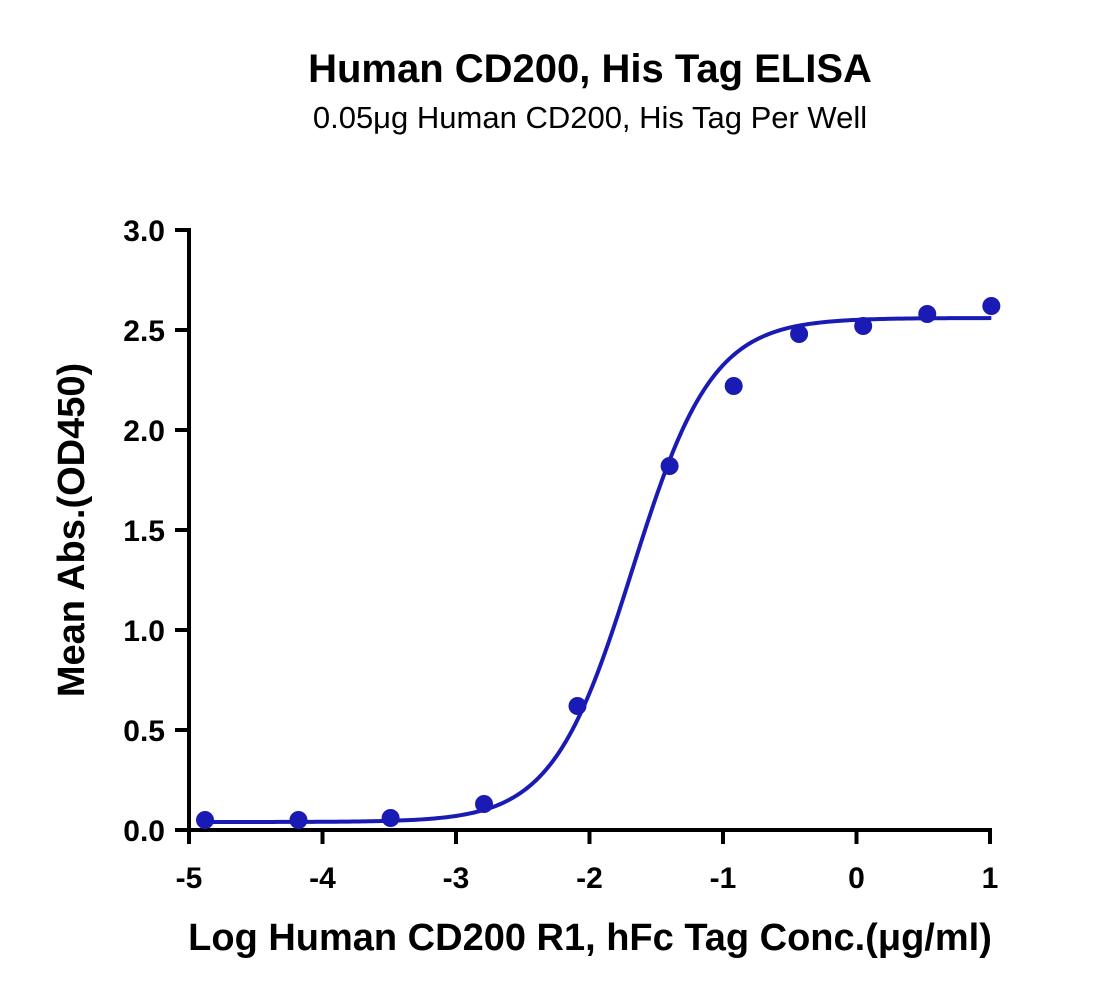  Describe the element at coordinates (990, 878) in the screenshot. I see `x-tick-label: 1` at that location.